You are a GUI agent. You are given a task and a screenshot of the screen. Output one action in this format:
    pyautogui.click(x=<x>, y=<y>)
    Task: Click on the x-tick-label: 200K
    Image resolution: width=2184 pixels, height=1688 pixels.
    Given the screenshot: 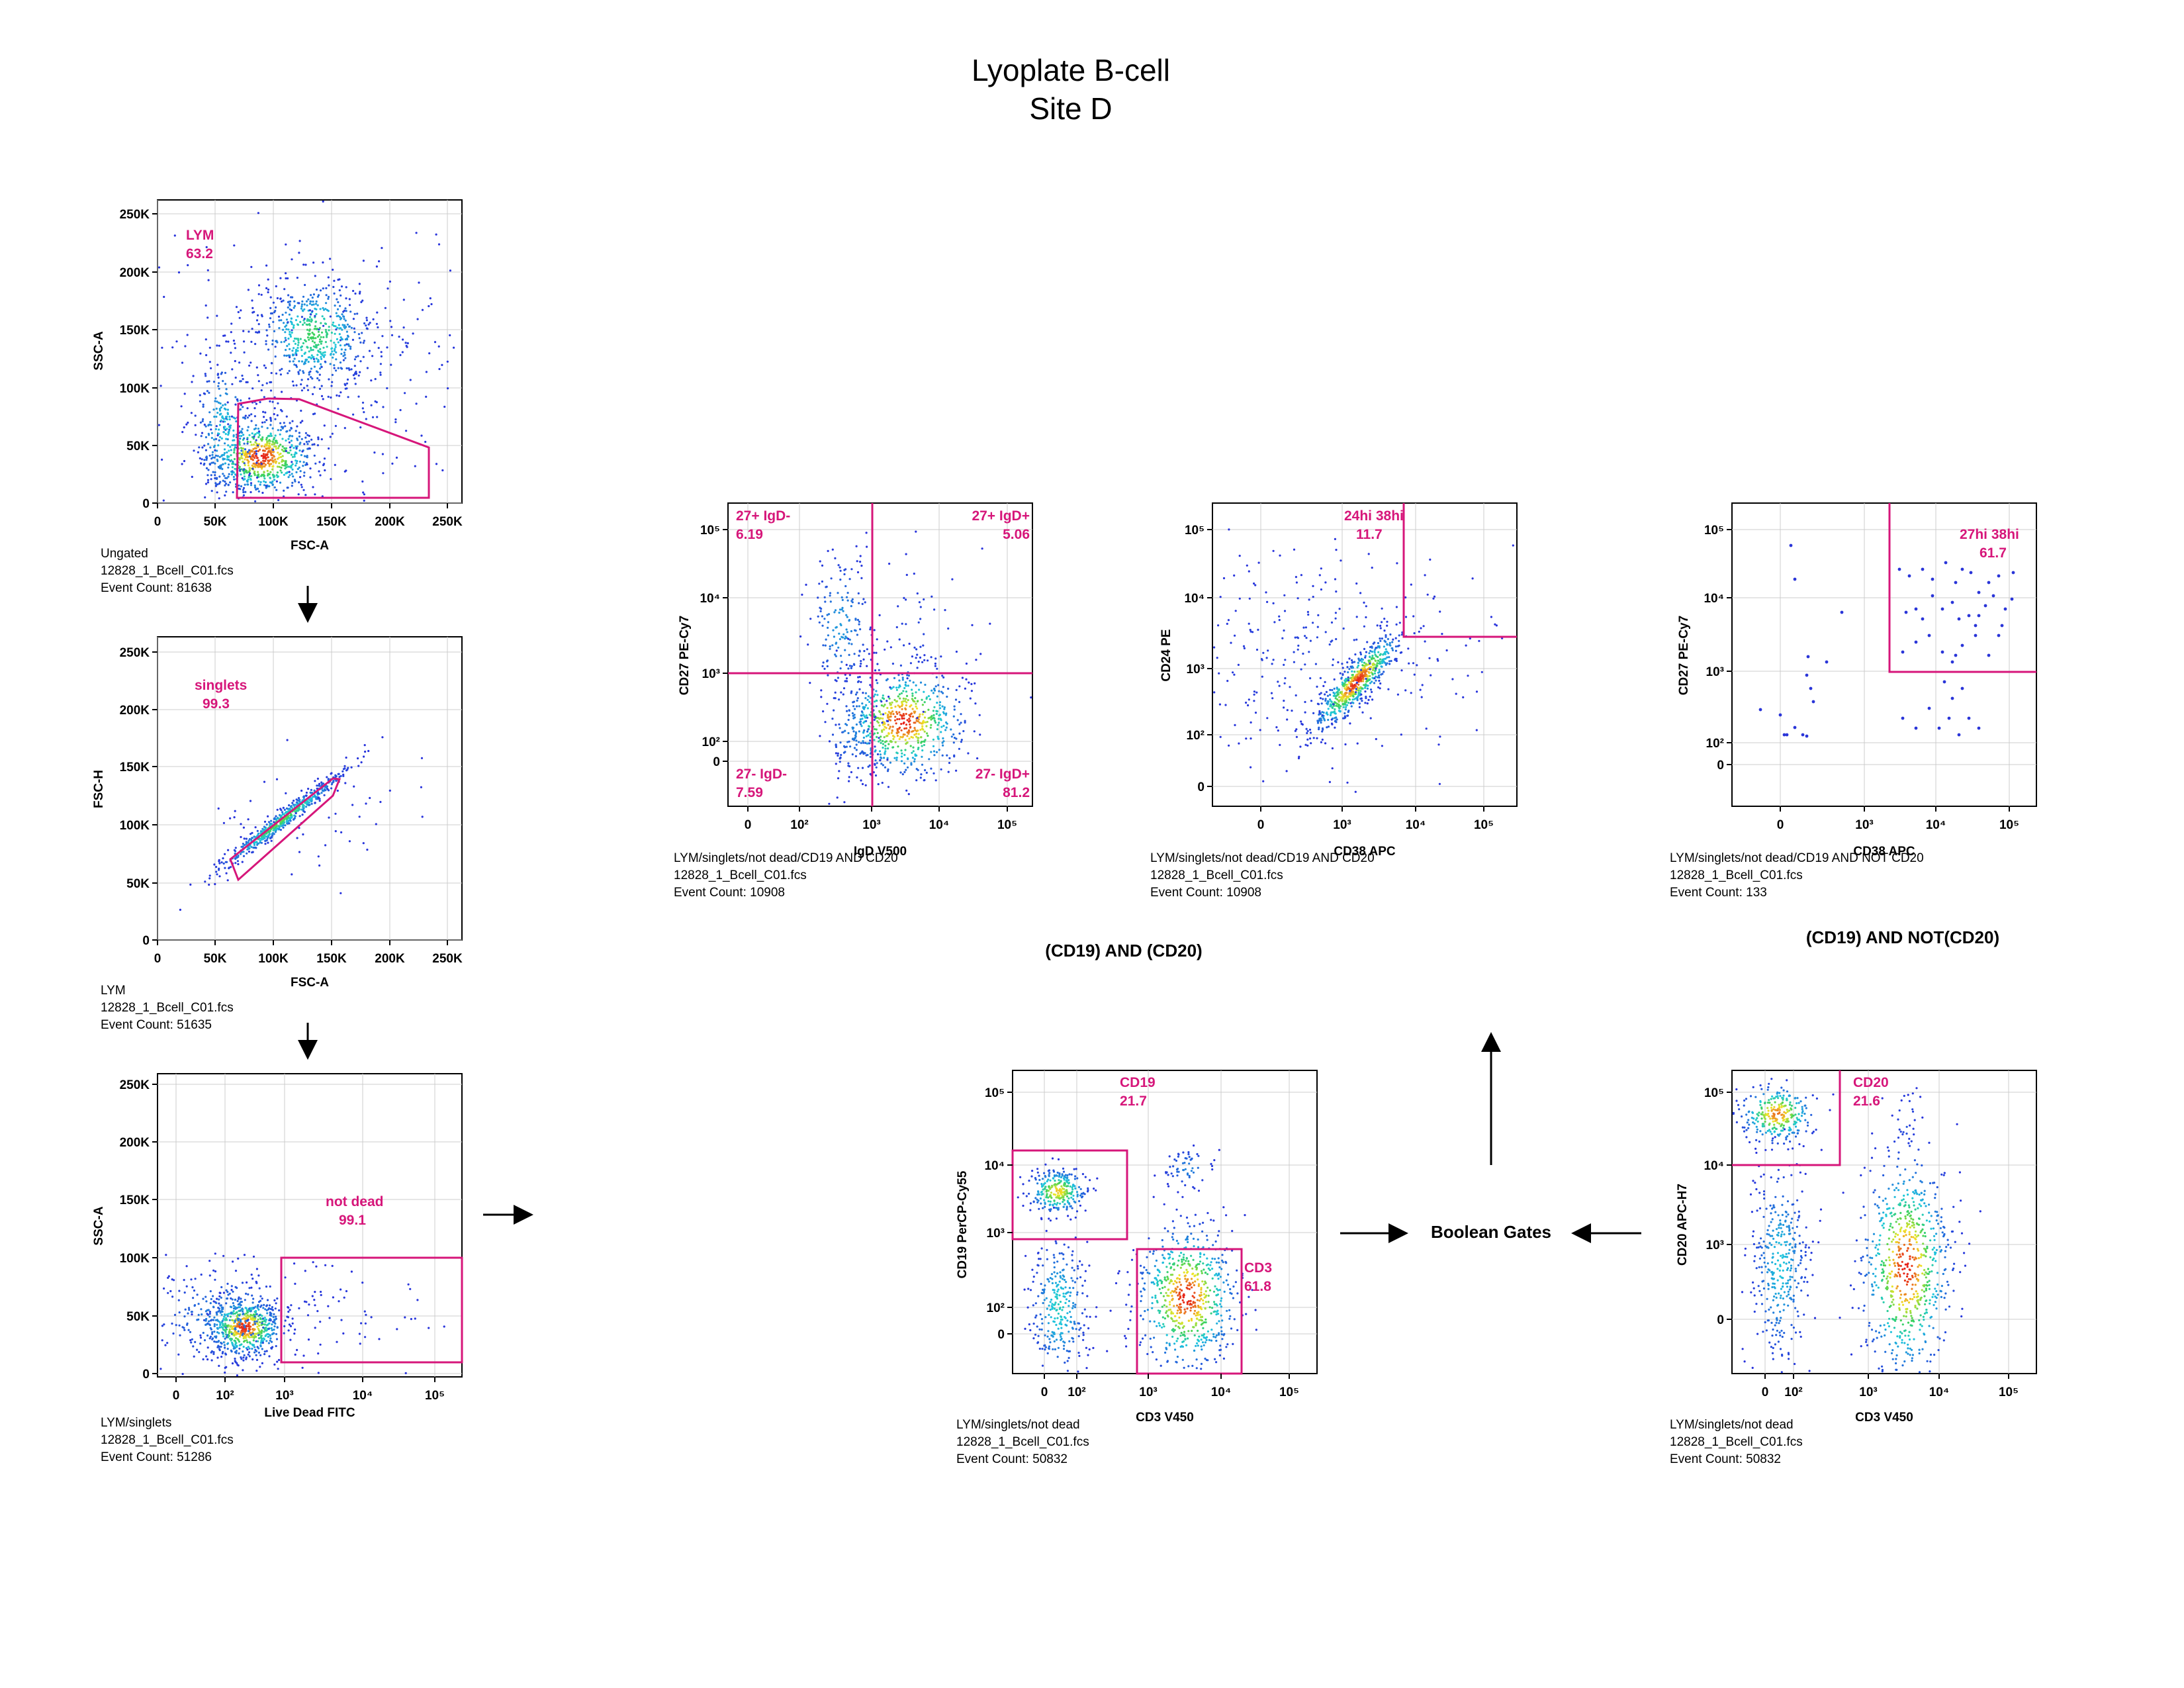 What is the action you would take?
    pyautogui.click(x=390, y=959)
    